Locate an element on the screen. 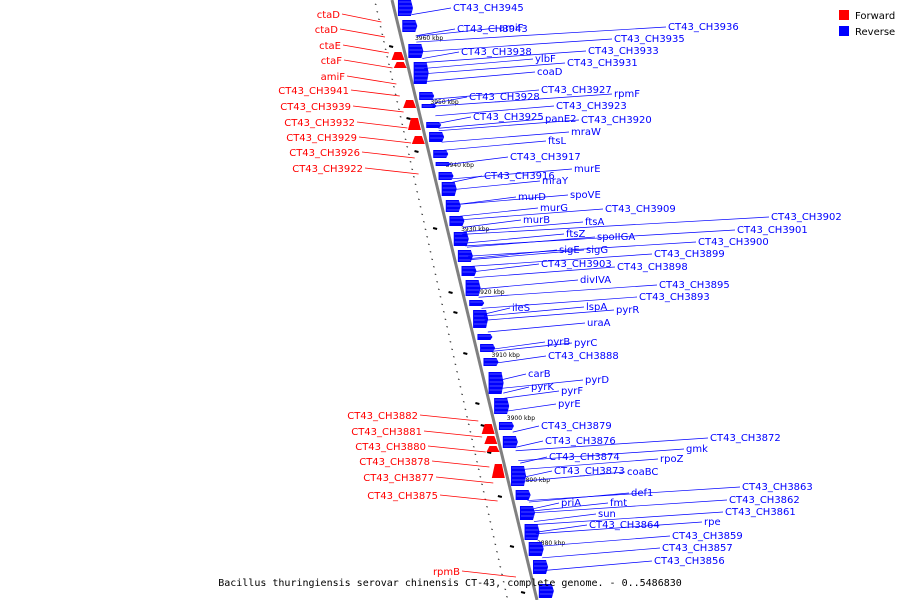  reverse-gene-label: pyrB is located at coordinates (558, 342).